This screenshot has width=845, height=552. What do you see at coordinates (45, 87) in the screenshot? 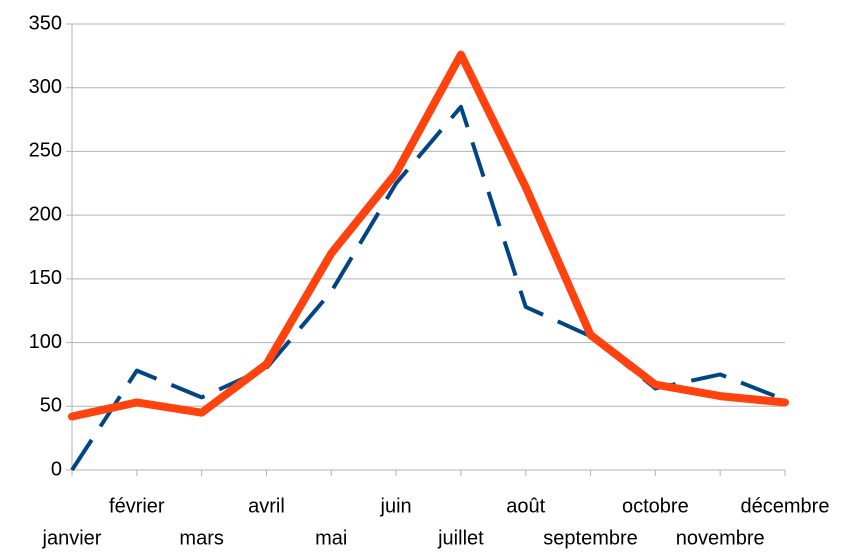
I see `y-tick-label: 300` at bounding box center [45, 87].